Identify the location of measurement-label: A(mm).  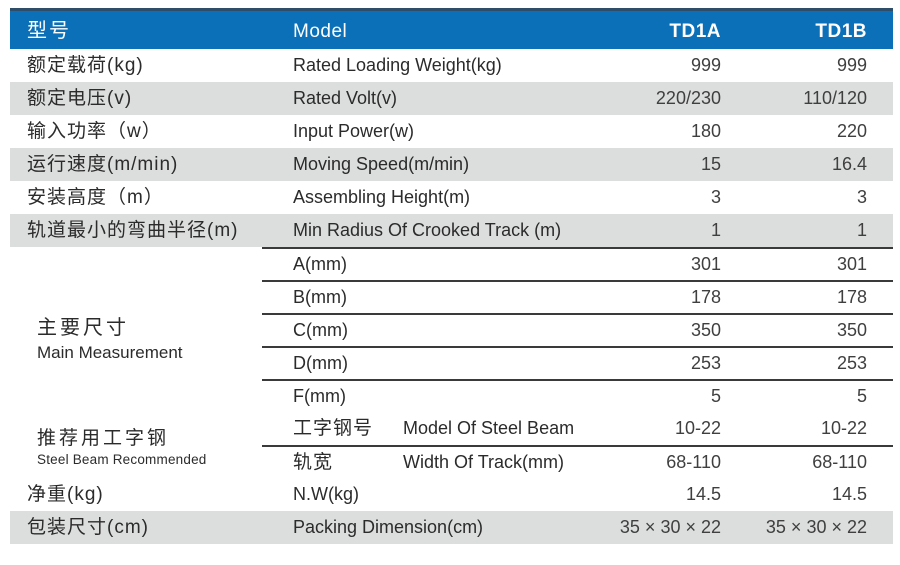
(320, 264).